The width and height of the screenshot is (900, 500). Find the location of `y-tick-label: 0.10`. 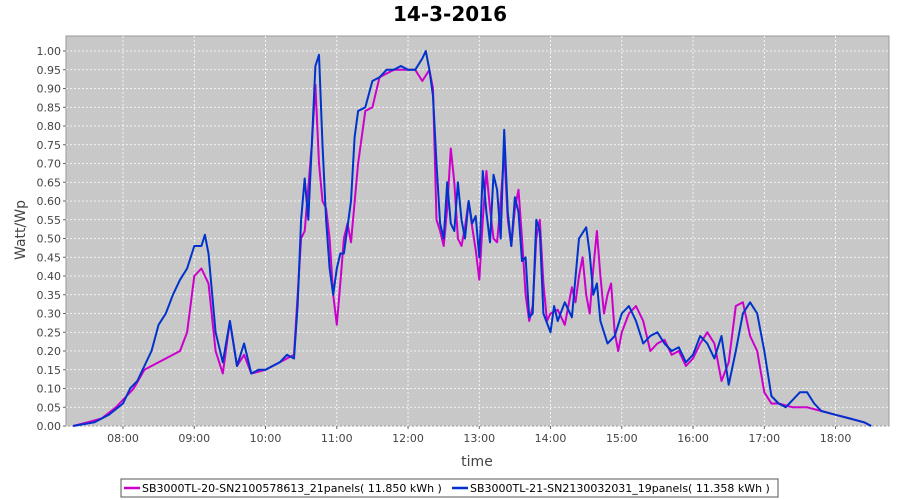

y-tick-label: 0.10 is located at coordinates (49, 389).